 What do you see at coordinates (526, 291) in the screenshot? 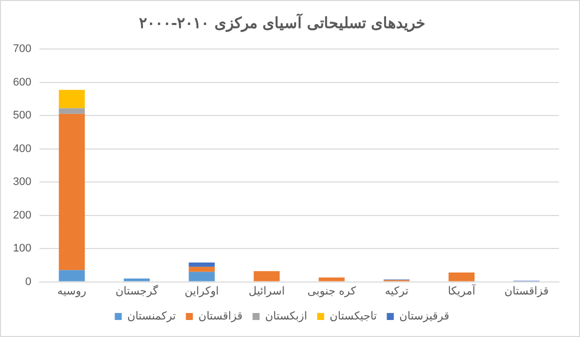
I see `x-tick-label: قزاقستان` at bounding box center [526, 291].